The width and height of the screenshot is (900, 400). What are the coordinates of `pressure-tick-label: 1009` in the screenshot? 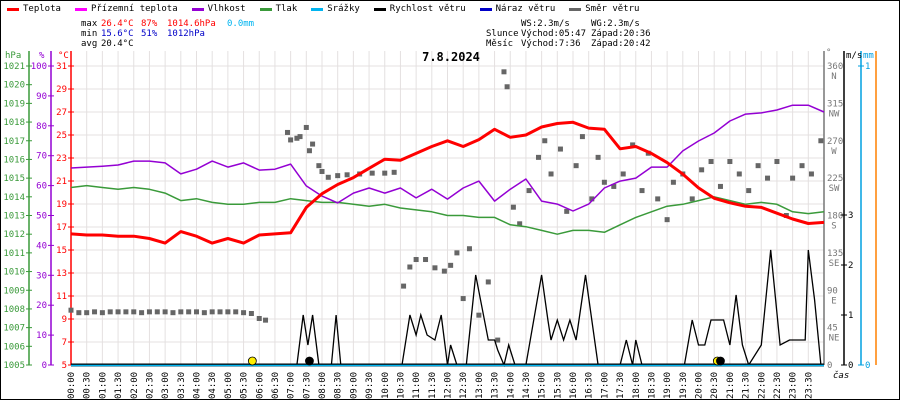 It's located at (14, 291).